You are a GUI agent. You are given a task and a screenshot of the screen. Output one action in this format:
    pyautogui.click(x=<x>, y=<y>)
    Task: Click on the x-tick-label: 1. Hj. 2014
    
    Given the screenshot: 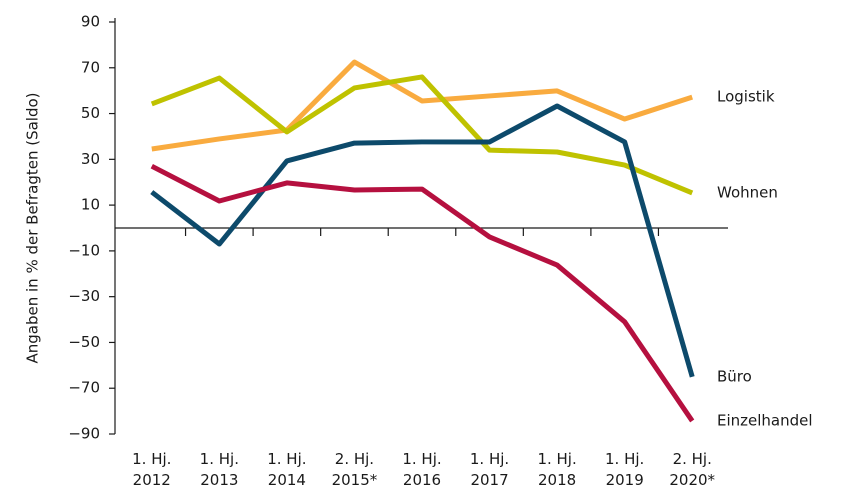 What is the action you would take?
    pyautogui.click(x=287, y=469)
    